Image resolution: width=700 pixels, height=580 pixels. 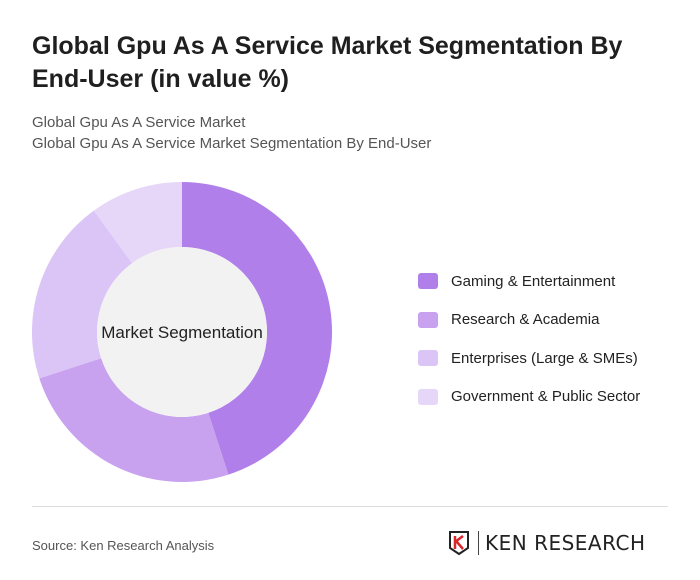 I want to click on logo-shield-icon, so click(x=459, y=543).